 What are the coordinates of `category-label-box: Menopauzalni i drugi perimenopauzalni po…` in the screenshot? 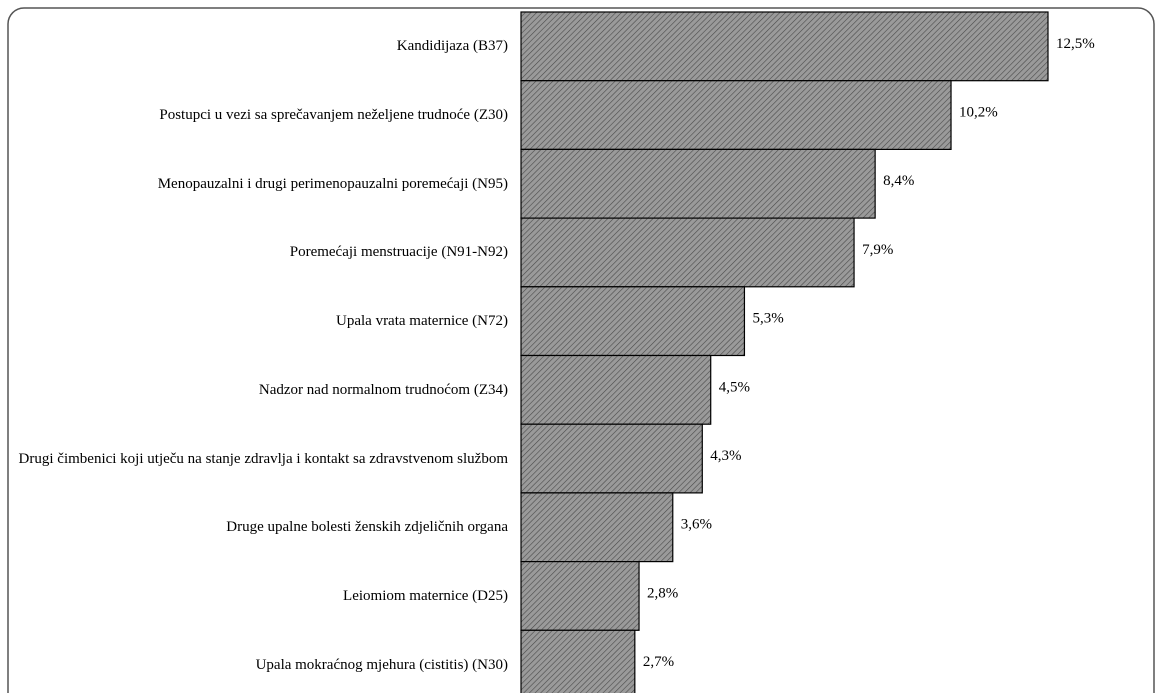 It's located at (258, 183).